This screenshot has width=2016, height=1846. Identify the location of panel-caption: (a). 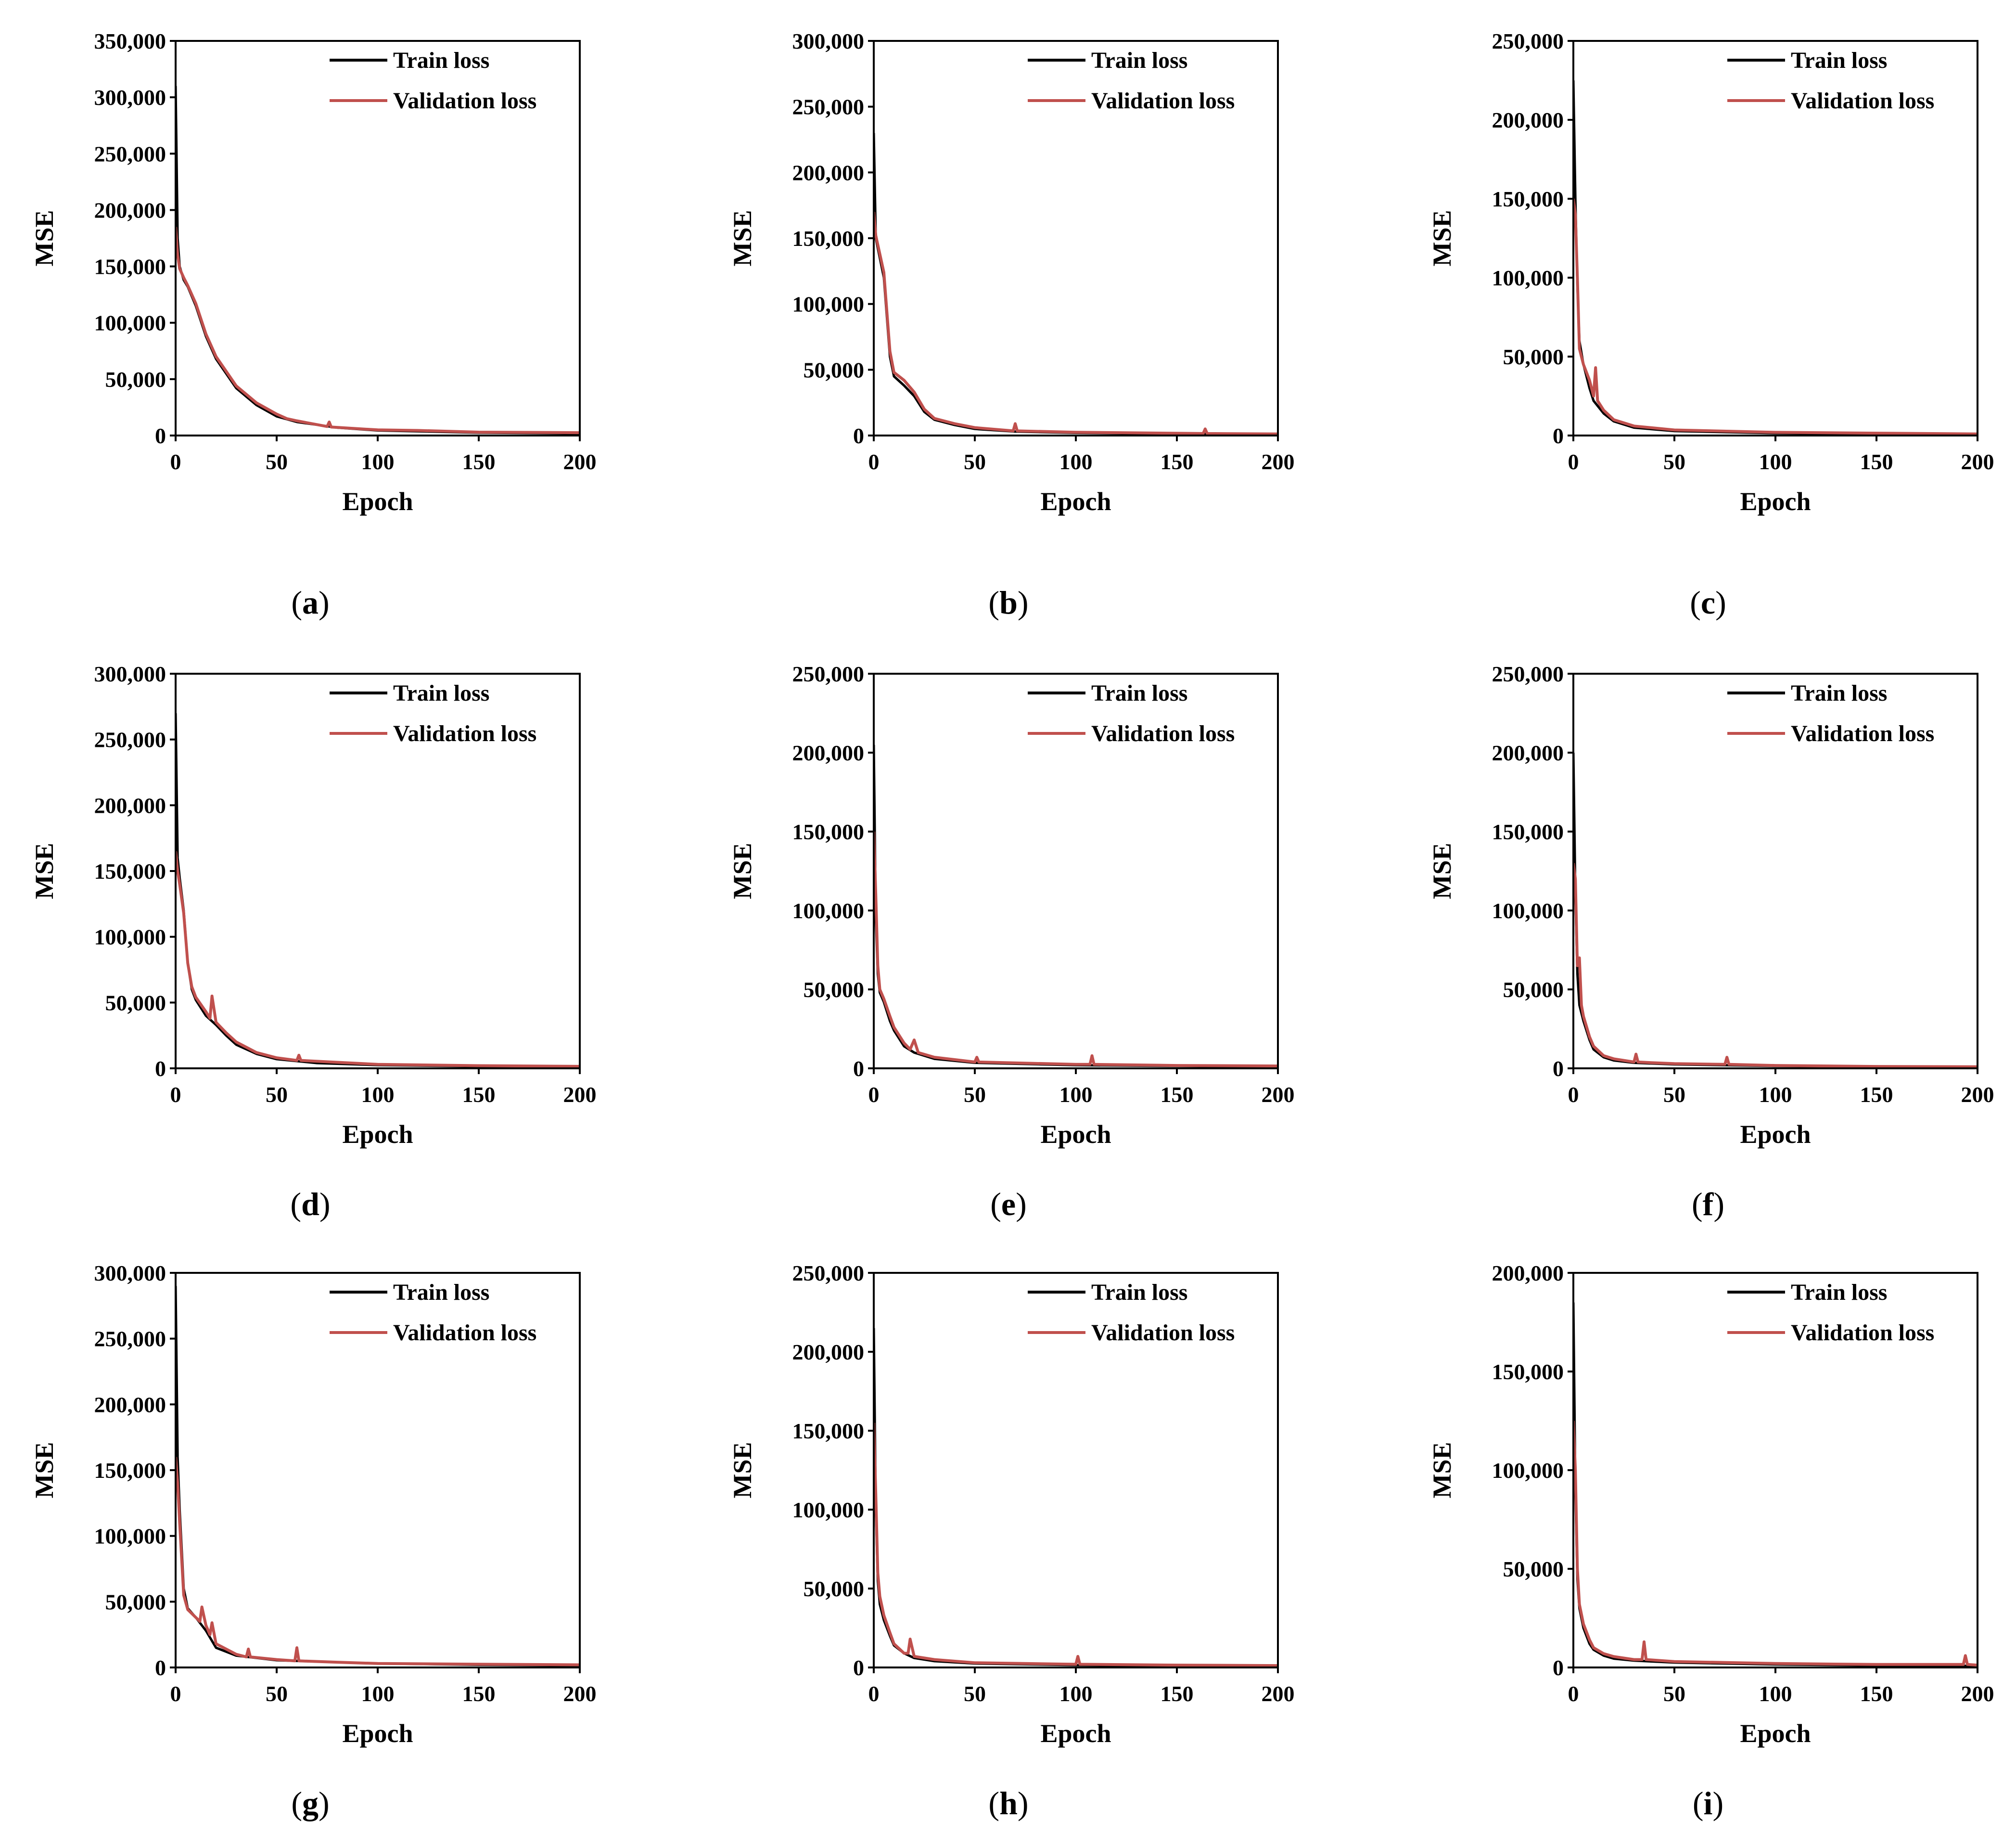
(310, 602).